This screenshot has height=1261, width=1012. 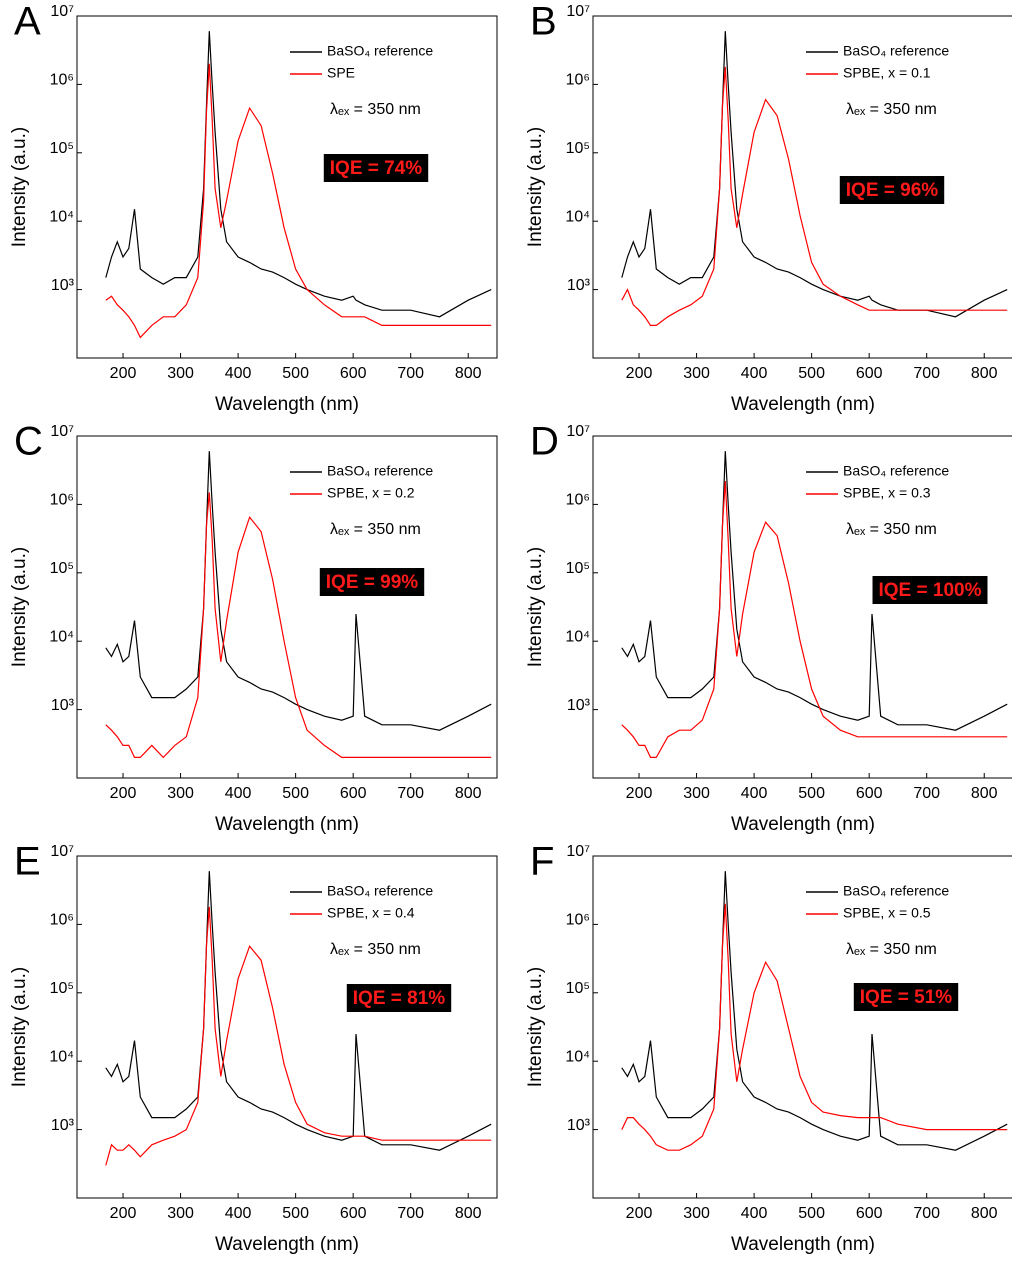 What do you see at coordinates (543, 22) in the screenshot?
I see `panel-label: B` at bounding box center [543, 22].